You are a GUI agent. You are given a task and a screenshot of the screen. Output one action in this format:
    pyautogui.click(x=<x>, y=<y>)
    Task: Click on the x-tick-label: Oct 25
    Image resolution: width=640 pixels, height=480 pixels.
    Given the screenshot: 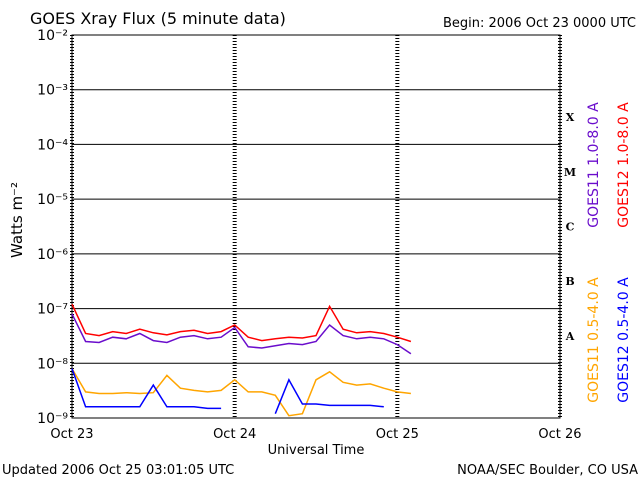 What is the action you would take?
    pyautogui.click(x=397, y=434)
    